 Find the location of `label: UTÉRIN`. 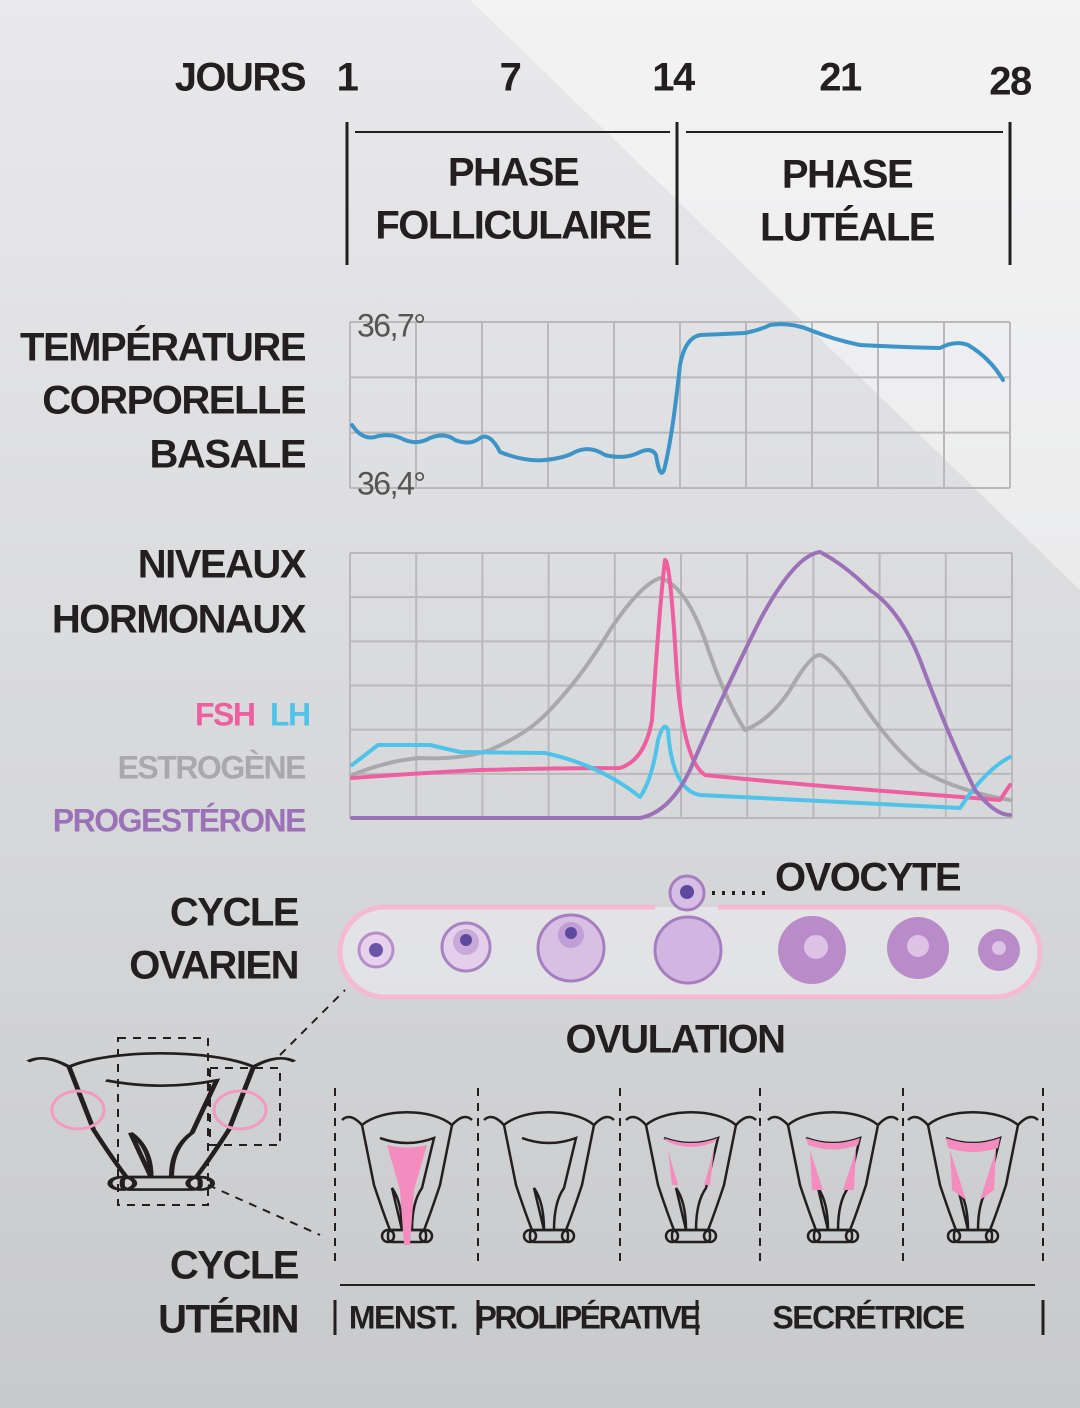

label: UTÉRIN is located at coordinates (228, 1319).